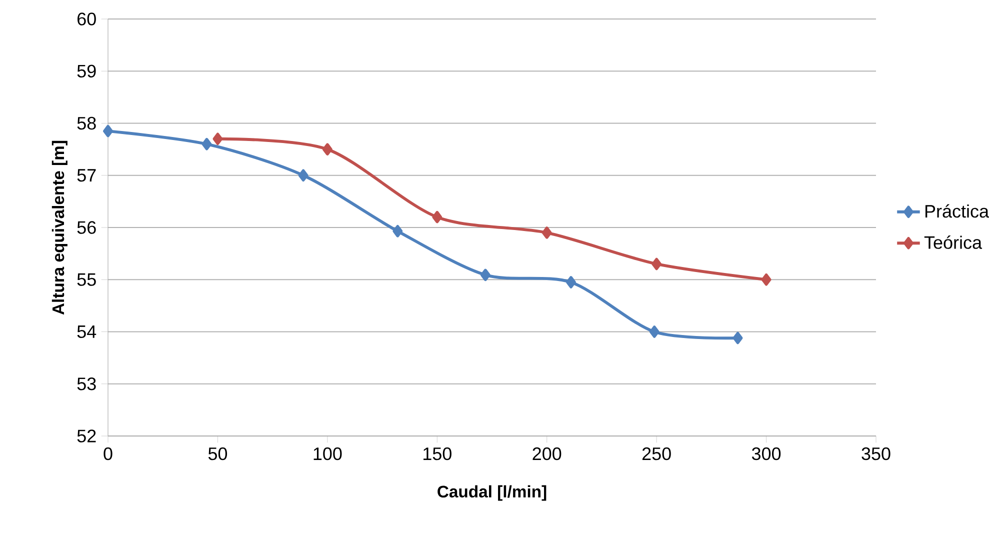 The width and height of the screenshot is (989, 547). I want to click on legend-label: Teórica, so click(953, 242).